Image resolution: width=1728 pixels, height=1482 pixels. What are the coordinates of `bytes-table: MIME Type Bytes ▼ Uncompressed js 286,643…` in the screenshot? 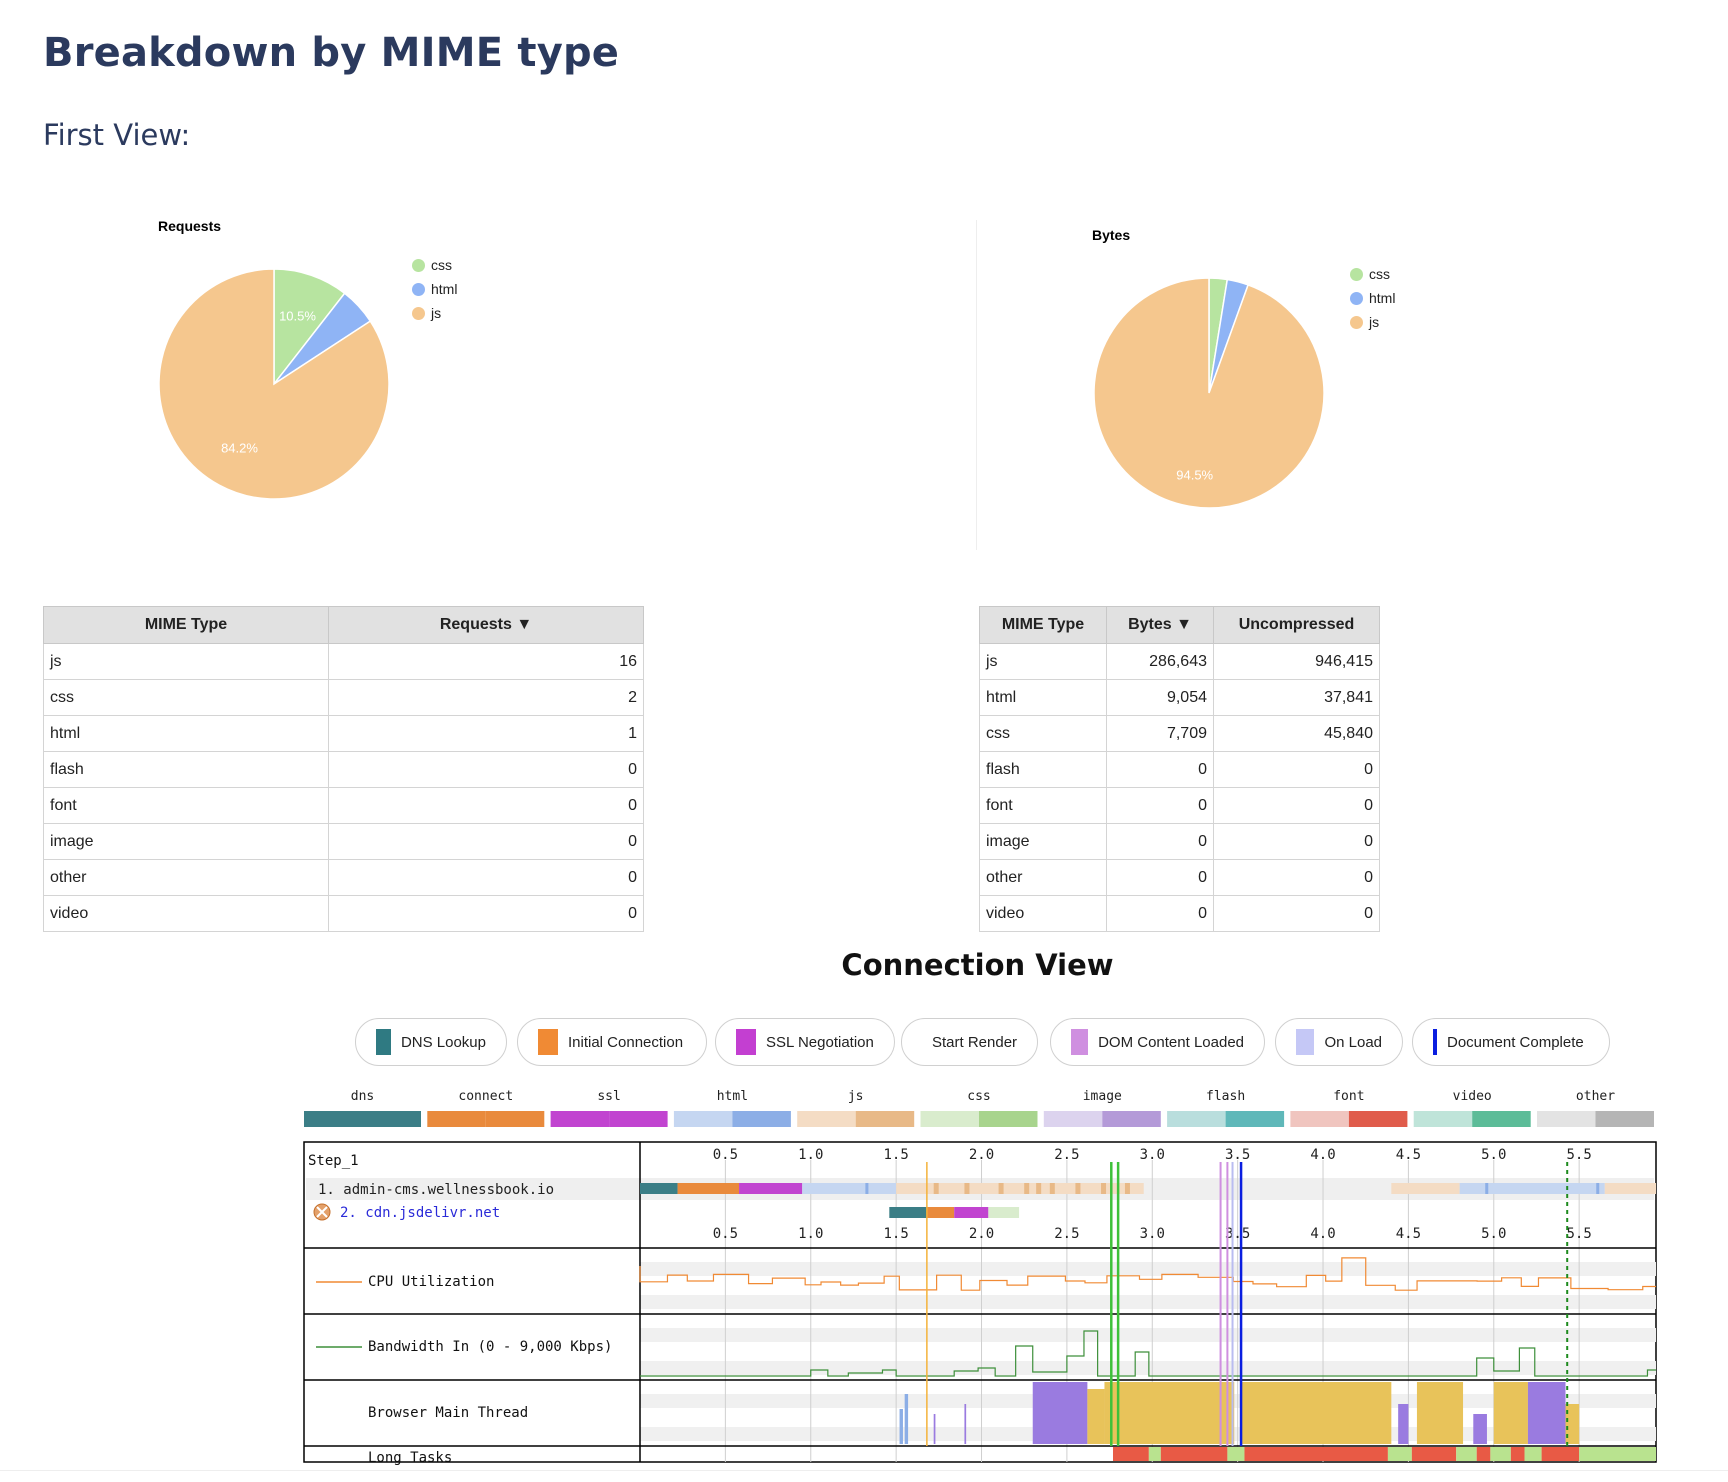 It's located at (1179, 769).